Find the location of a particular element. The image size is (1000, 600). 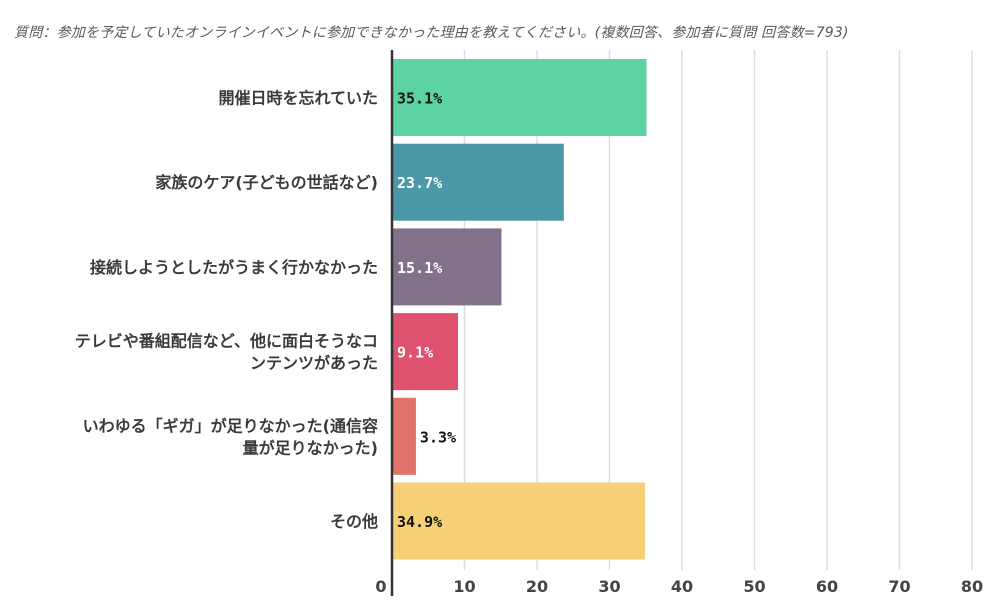

bar-value-label: 23.7% is located at coordinates (419, 183).